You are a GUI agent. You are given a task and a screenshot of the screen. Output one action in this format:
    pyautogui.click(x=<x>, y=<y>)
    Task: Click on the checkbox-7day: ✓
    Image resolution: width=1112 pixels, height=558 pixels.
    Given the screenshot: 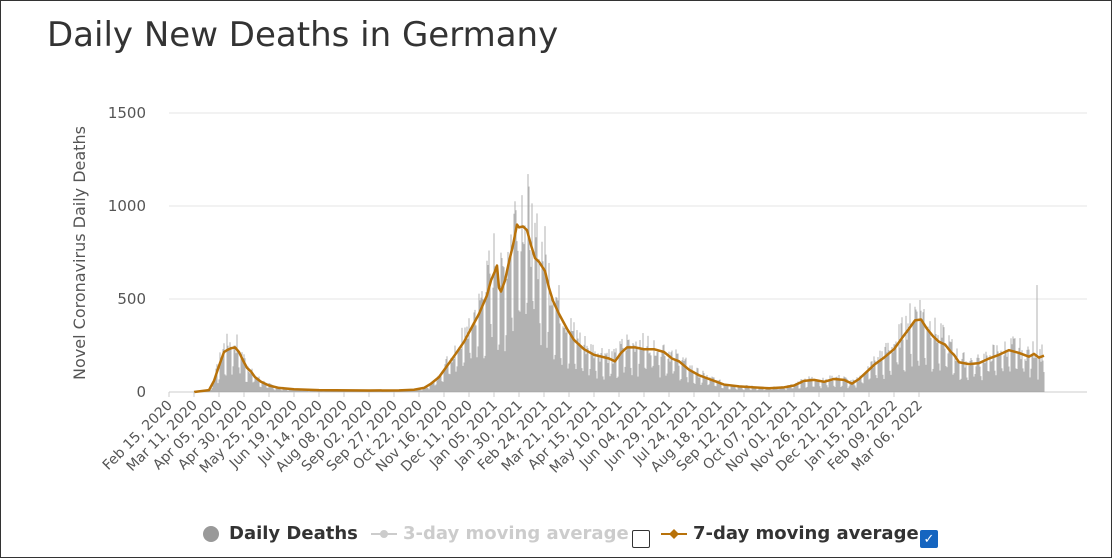 What is the action you would take?
    pyautogui.click(x=929, y=539)
    